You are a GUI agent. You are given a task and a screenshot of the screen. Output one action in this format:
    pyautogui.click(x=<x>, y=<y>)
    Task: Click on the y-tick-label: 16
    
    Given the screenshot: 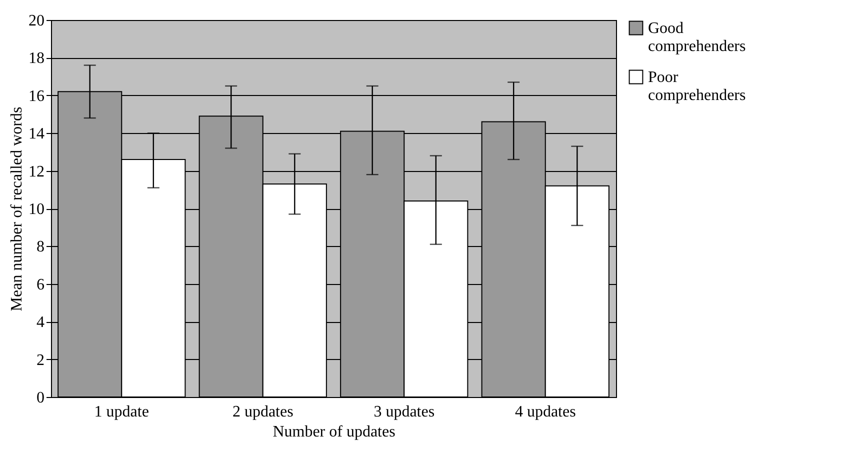 What is the action you would take?
    pyautogui.click(x=36, y=96)
    